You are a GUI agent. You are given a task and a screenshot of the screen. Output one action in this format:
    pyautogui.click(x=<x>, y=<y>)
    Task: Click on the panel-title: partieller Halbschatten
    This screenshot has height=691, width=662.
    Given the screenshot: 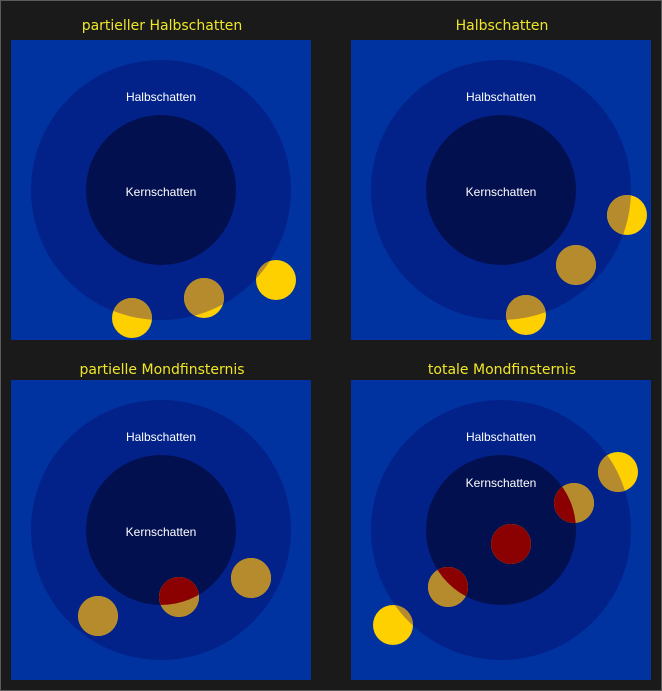 What is the action you would take?
    pyautogui.click(x=162, y=26)
    